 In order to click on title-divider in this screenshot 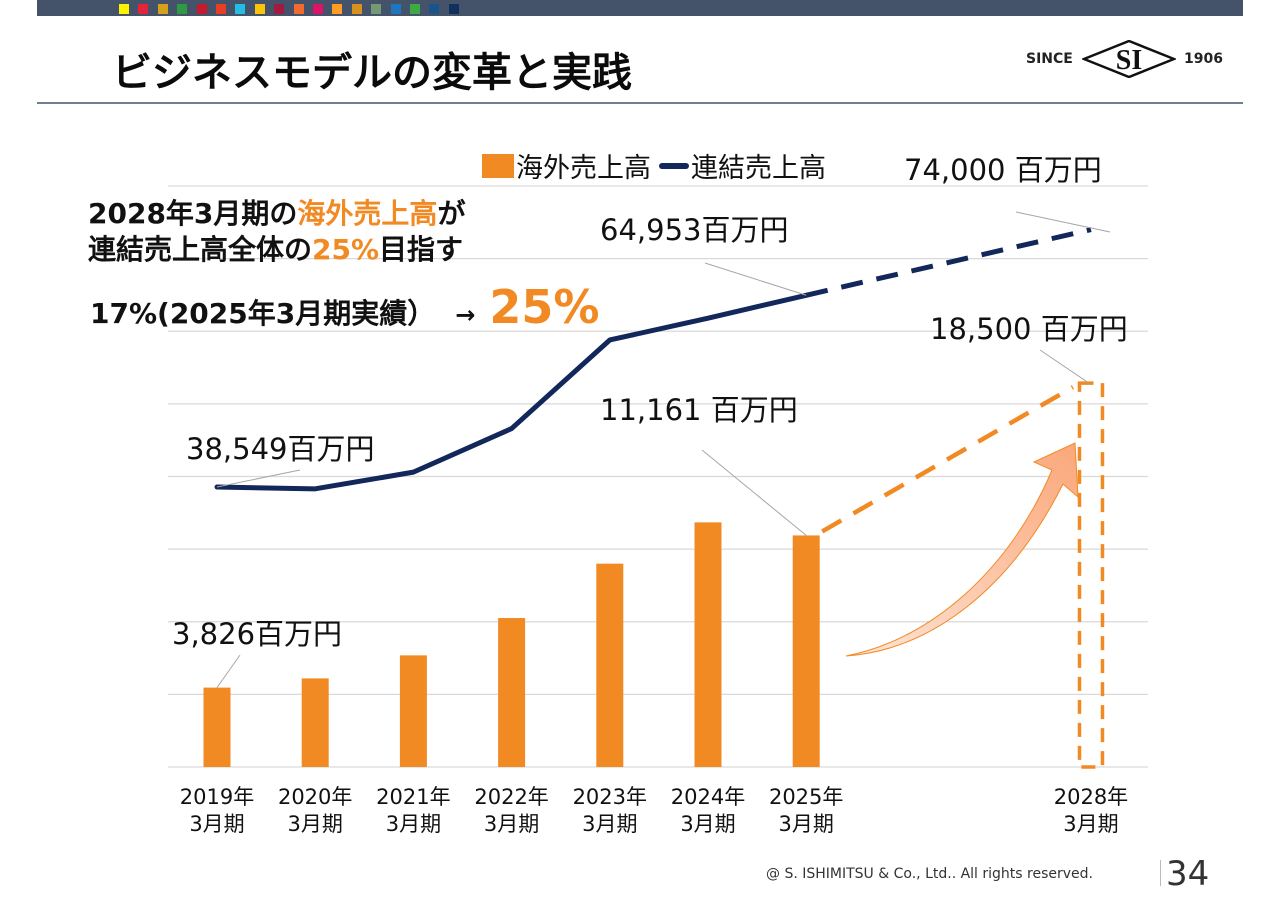, I will do `click(640, 103)`.